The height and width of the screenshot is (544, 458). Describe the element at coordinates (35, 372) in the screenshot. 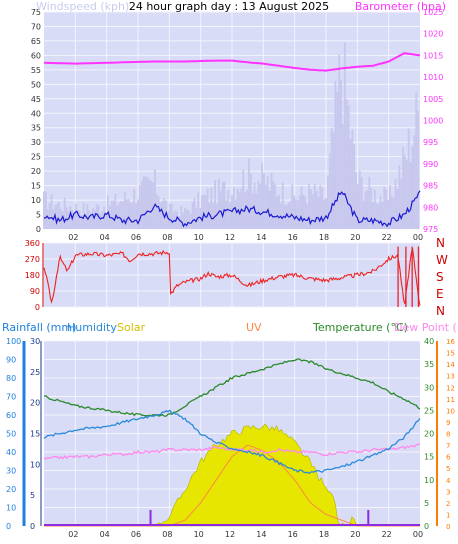

I see `rainfall-tick-label: 25` at that location.